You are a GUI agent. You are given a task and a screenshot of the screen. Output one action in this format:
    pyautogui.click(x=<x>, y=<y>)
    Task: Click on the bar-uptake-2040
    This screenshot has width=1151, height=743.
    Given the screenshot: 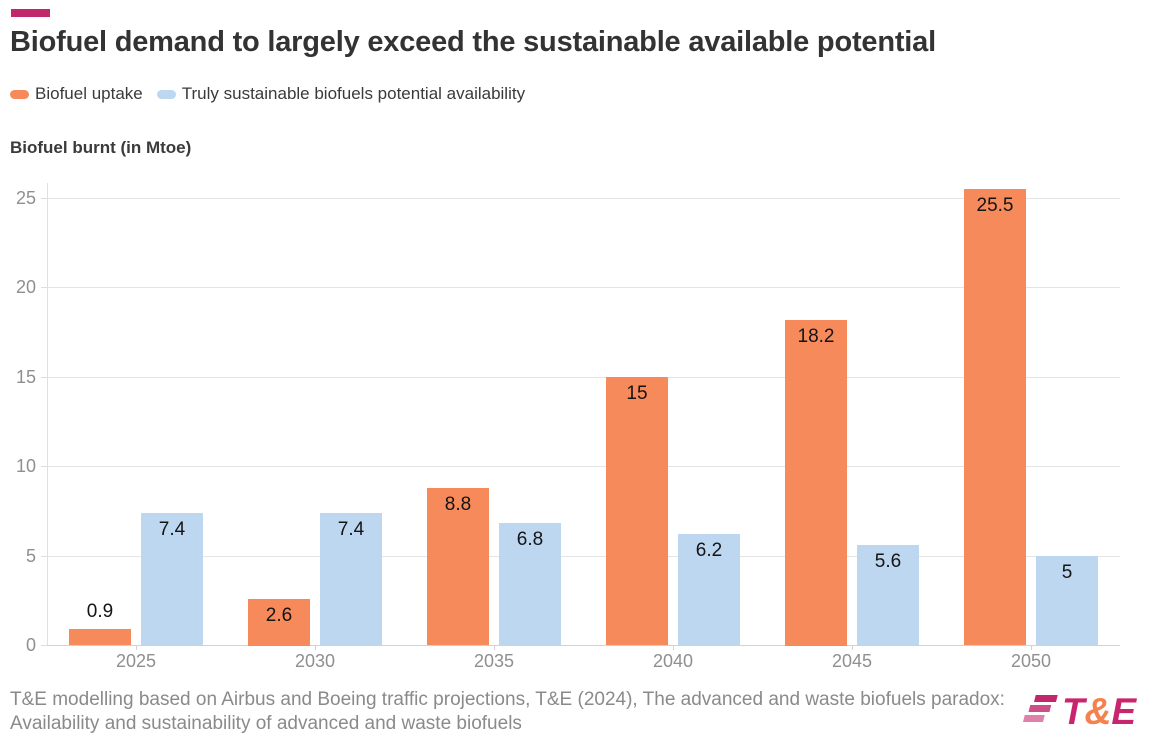 What is the action you would take?
    pyautogui.click(x=637, y=511)
    